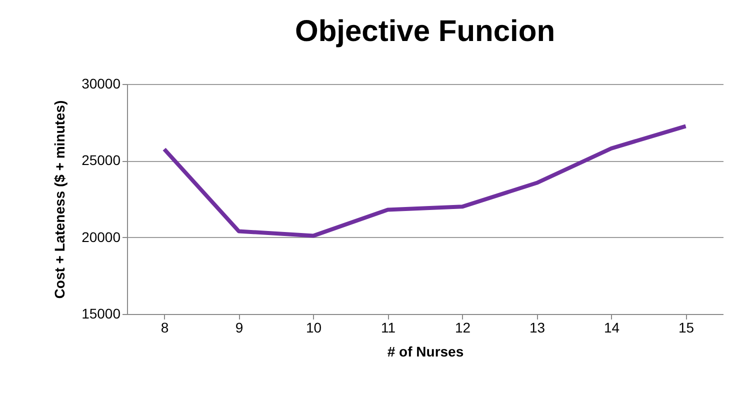  Describe the element at coordinates (537, 328) in the screenshot. I see `x-tick-label: 13` at that location.